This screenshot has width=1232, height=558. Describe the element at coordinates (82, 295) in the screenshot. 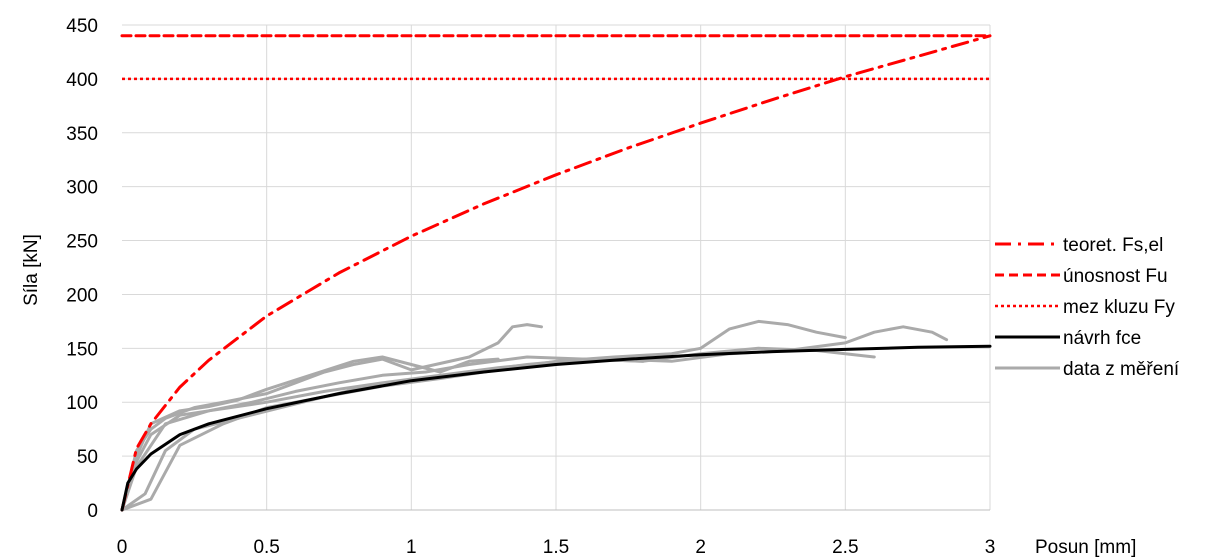

I see `y-tick-label: 200` at that location.